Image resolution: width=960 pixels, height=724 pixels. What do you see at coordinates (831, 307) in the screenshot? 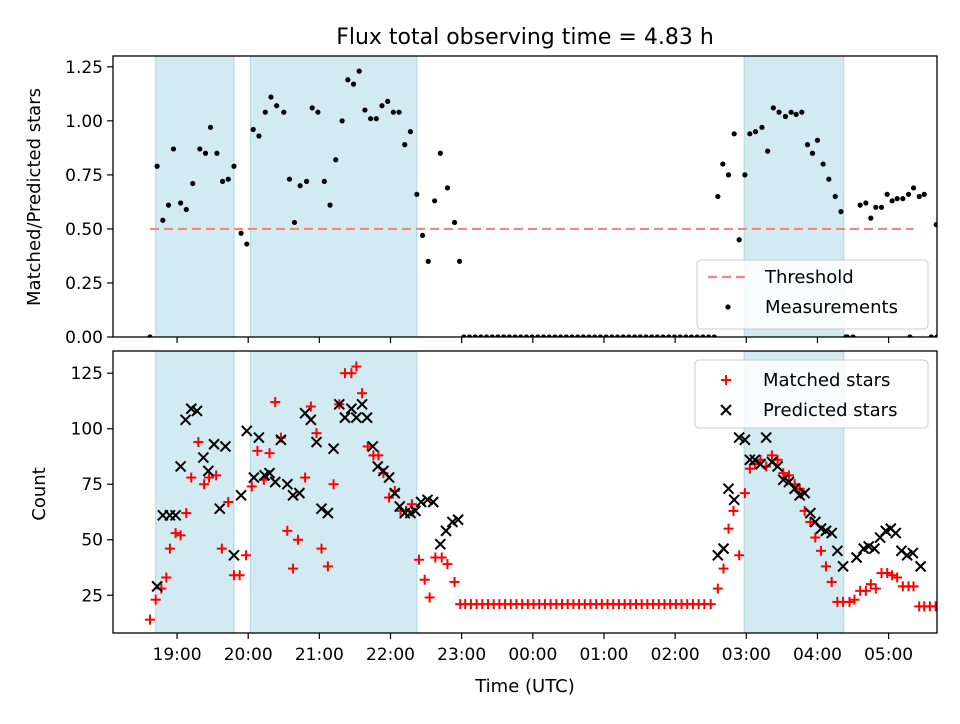
I see `legend-measurement-label: Measurements` at bounding box center [831, 307].